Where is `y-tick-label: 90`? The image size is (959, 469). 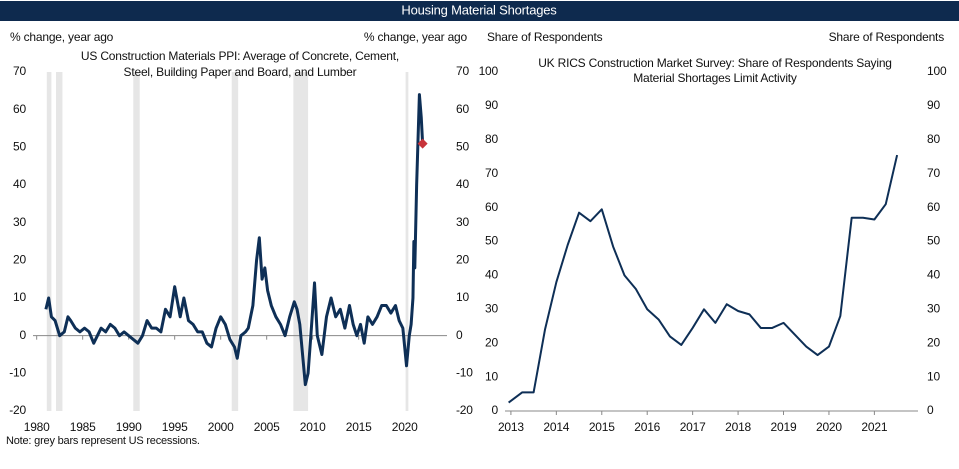 y-tick-label: 90 is located at coordinates (491, 105).